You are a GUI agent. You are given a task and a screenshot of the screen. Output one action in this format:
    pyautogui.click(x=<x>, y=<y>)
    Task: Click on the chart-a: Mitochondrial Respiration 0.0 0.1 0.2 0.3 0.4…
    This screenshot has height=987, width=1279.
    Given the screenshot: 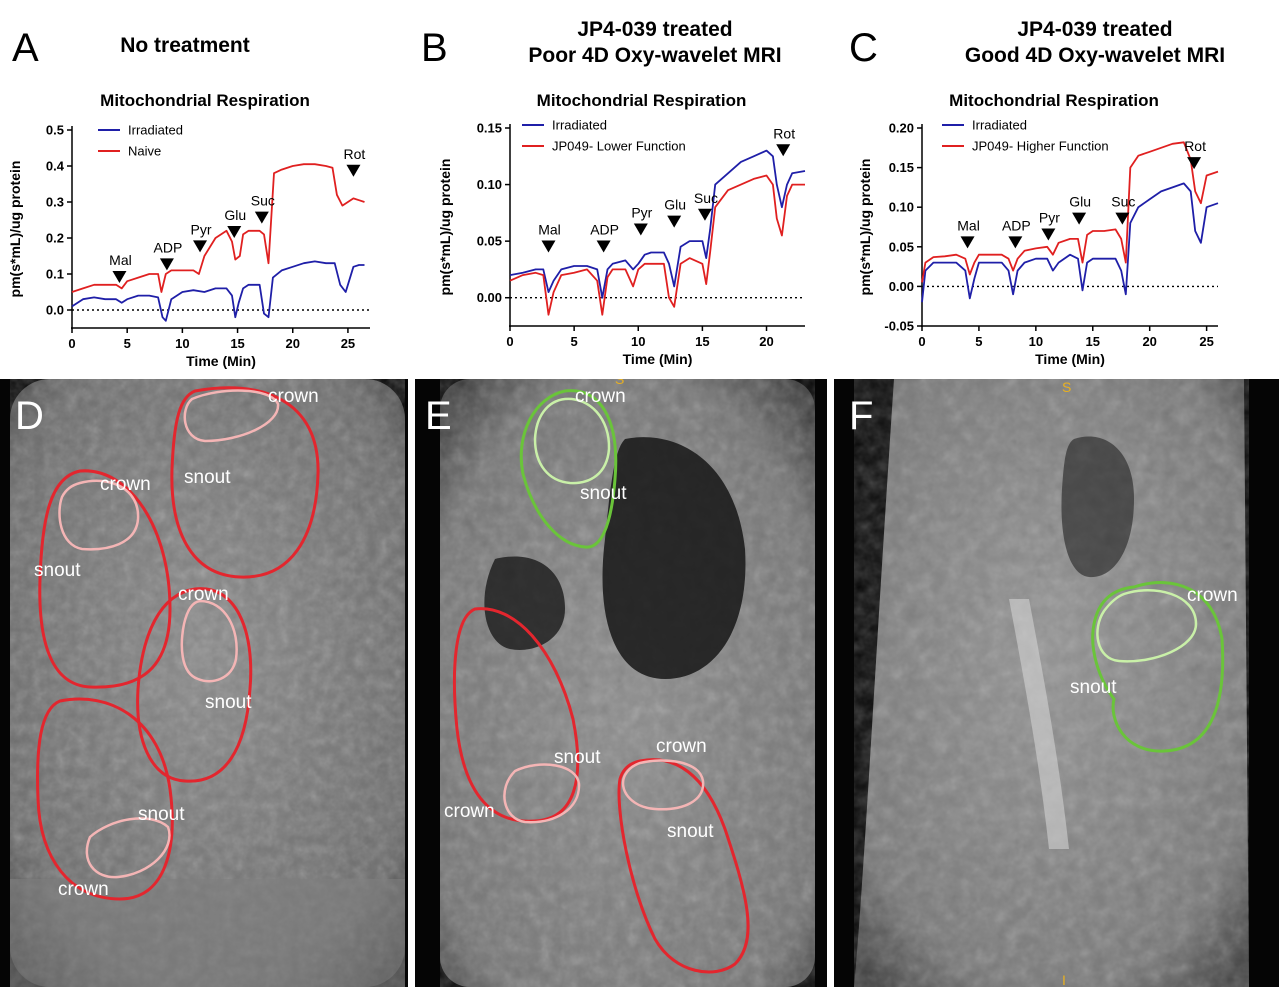 What is the action you would take?
    pyautogui.click(x=188, y=230)
    